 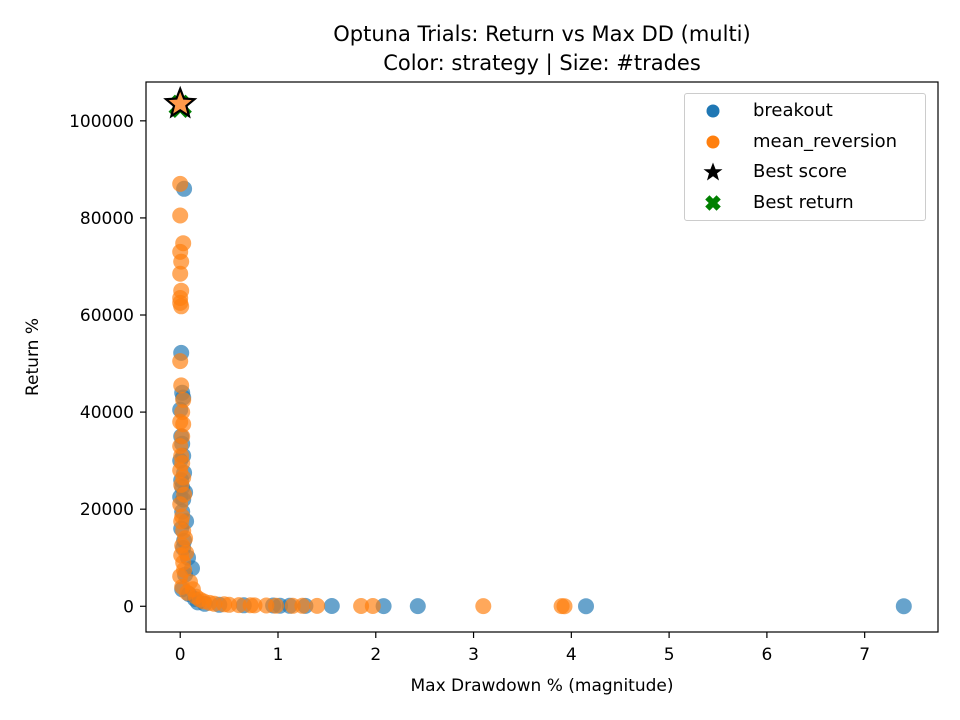 I want to click on best-score-marker, so click(x=180, y=102).